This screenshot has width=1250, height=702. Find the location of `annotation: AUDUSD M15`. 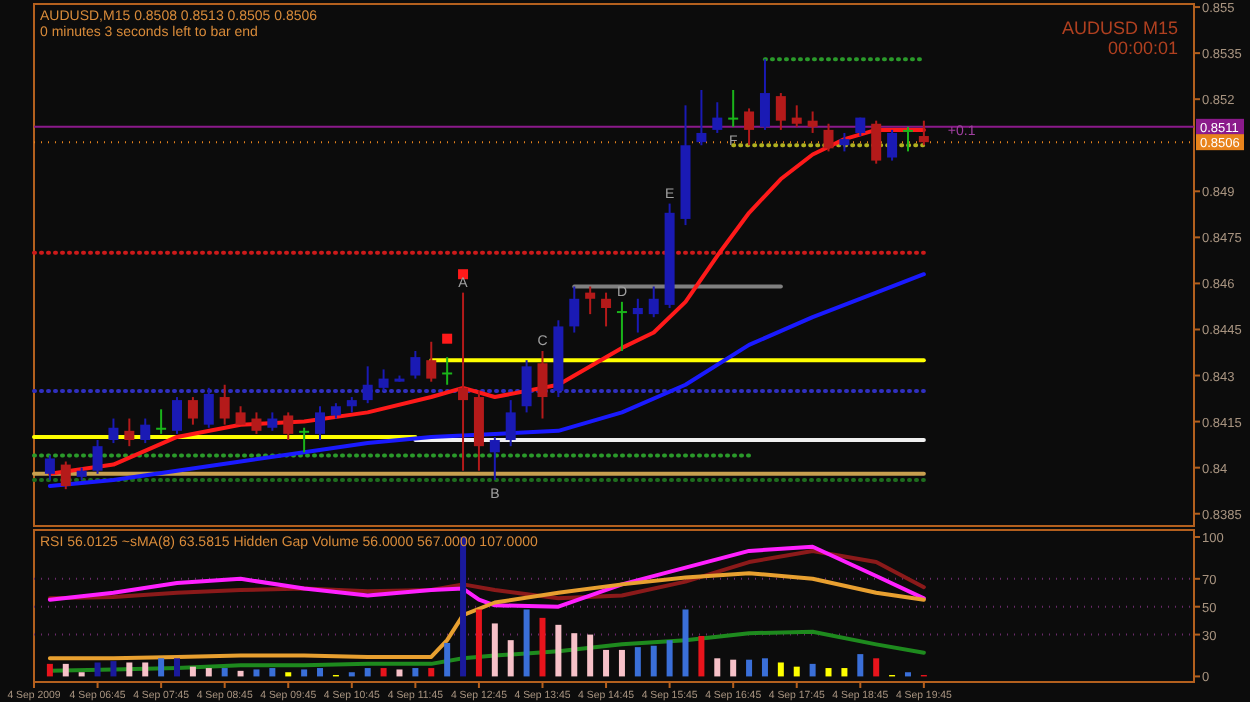

annotation: AUDUSD M15 is located at coordinates (1119, 28).